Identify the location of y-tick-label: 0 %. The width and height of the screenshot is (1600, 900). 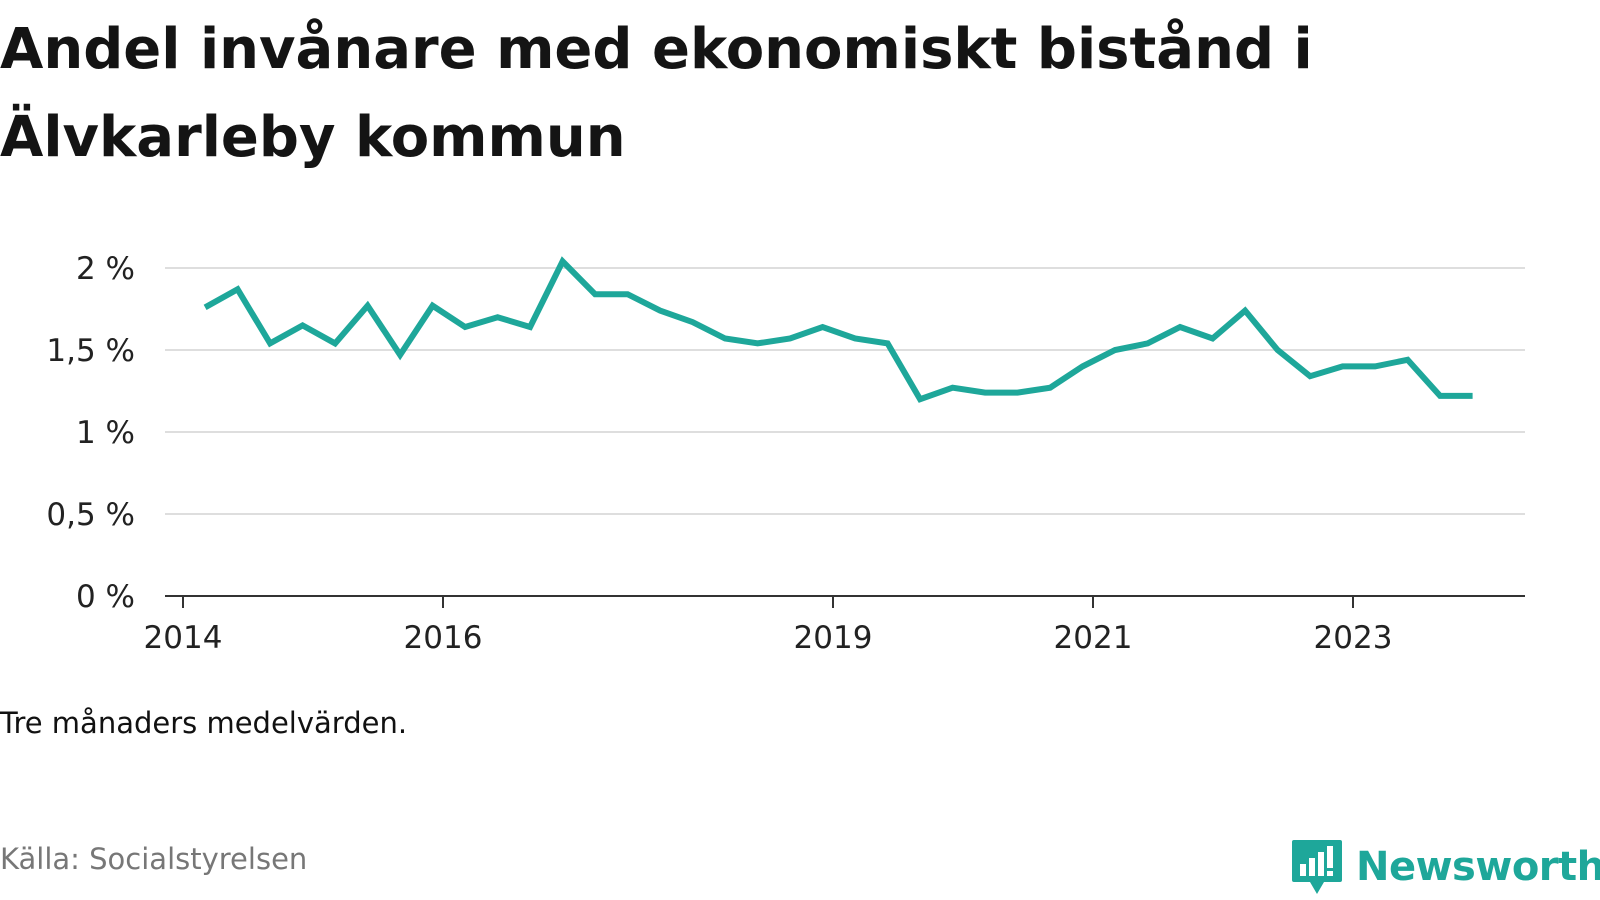
(105, 597).